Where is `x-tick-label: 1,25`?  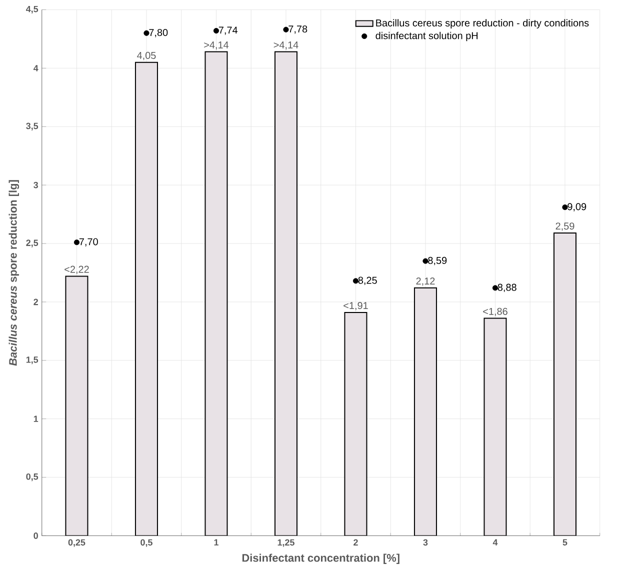
x-tick-label: 1,25 is located at coordinates (286, 543).